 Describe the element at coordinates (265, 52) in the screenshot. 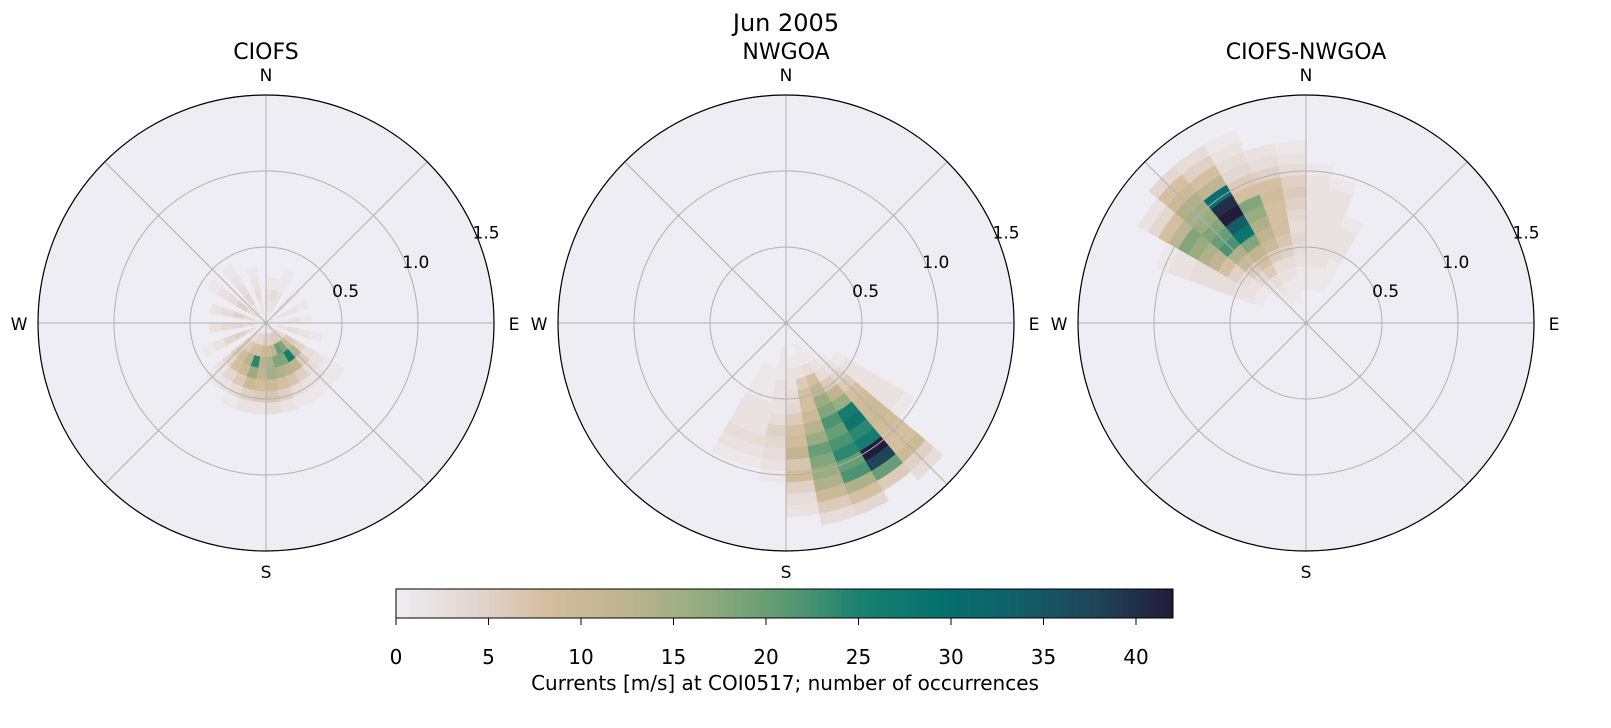

I see `panel-title: CIOFS` at that location.